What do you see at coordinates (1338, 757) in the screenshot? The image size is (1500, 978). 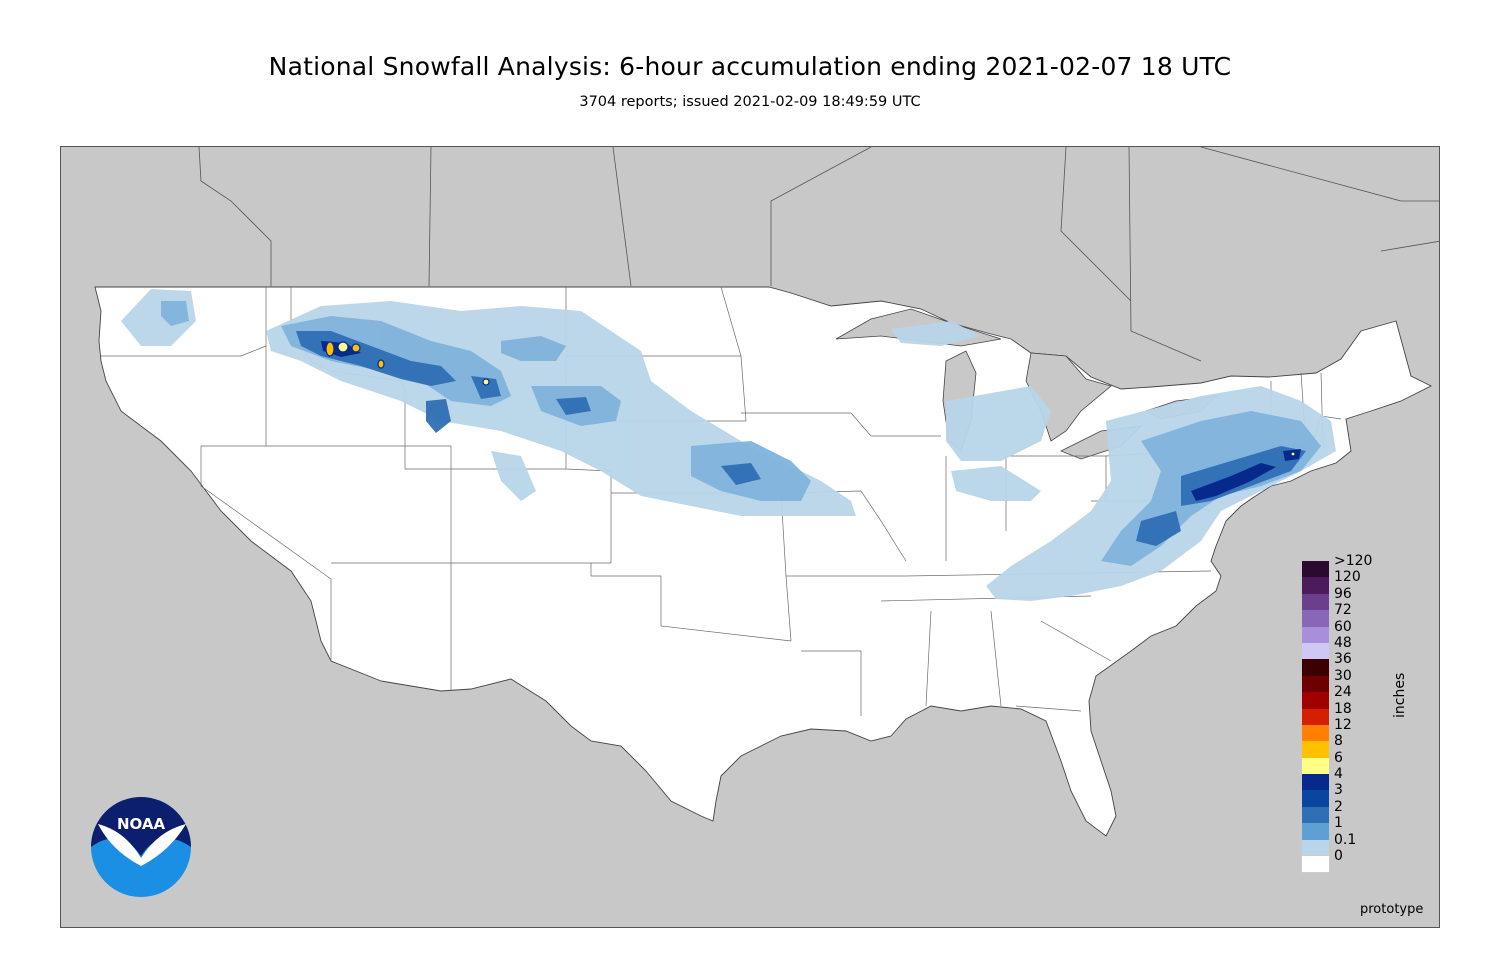 I see `legend-label: 6` at bounding box center [1338, 757].